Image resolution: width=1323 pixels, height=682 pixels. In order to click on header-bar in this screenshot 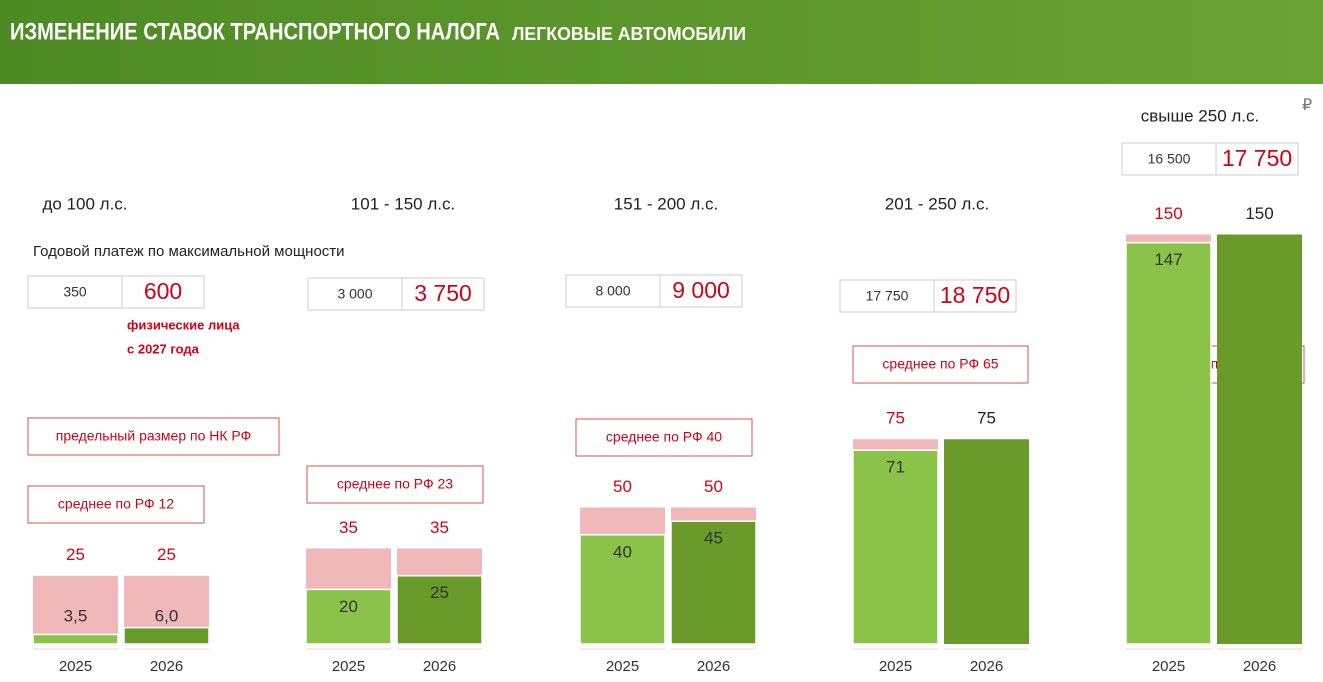, I will do `click(661, 42)`.